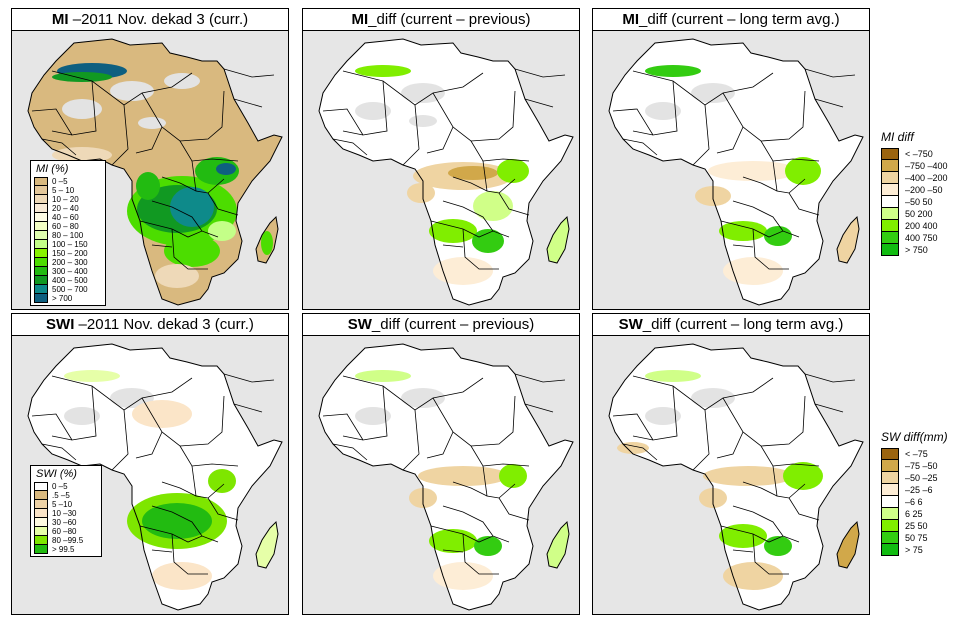 Image resolution: width=965 pixels, height=626 pixels. Describe the element at coordinates (921, 478) in the screenshot. I see `legend-label: –50 –25` at that location.